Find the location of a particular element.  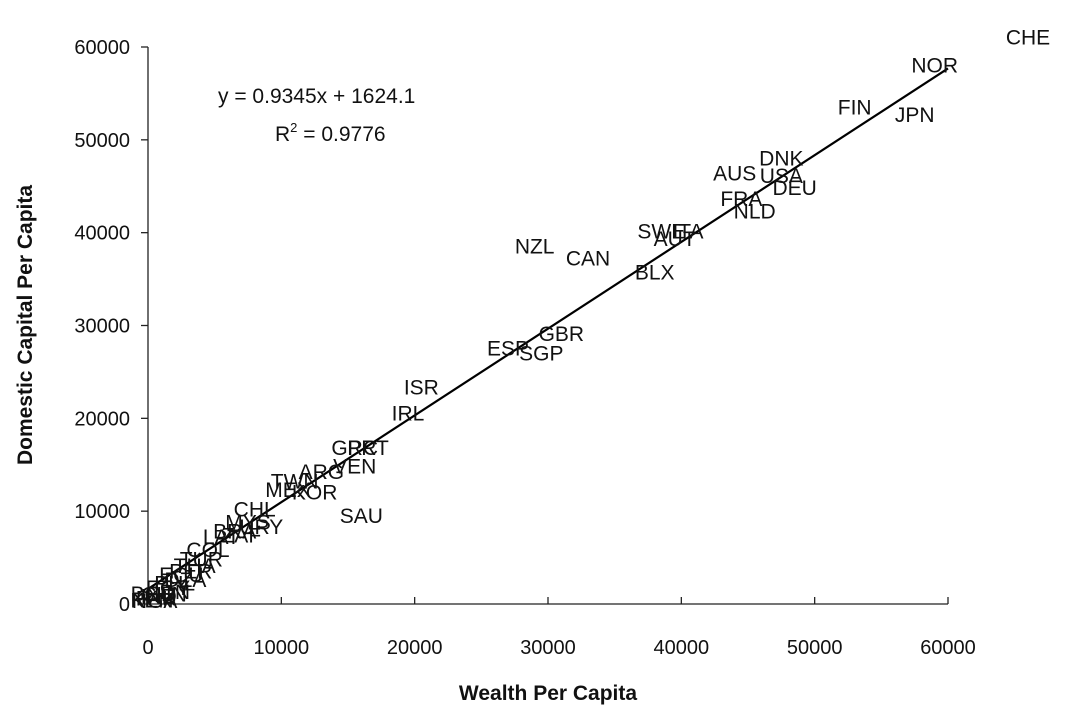

point-label-lat: LAT is located at coordinates (221, 537).